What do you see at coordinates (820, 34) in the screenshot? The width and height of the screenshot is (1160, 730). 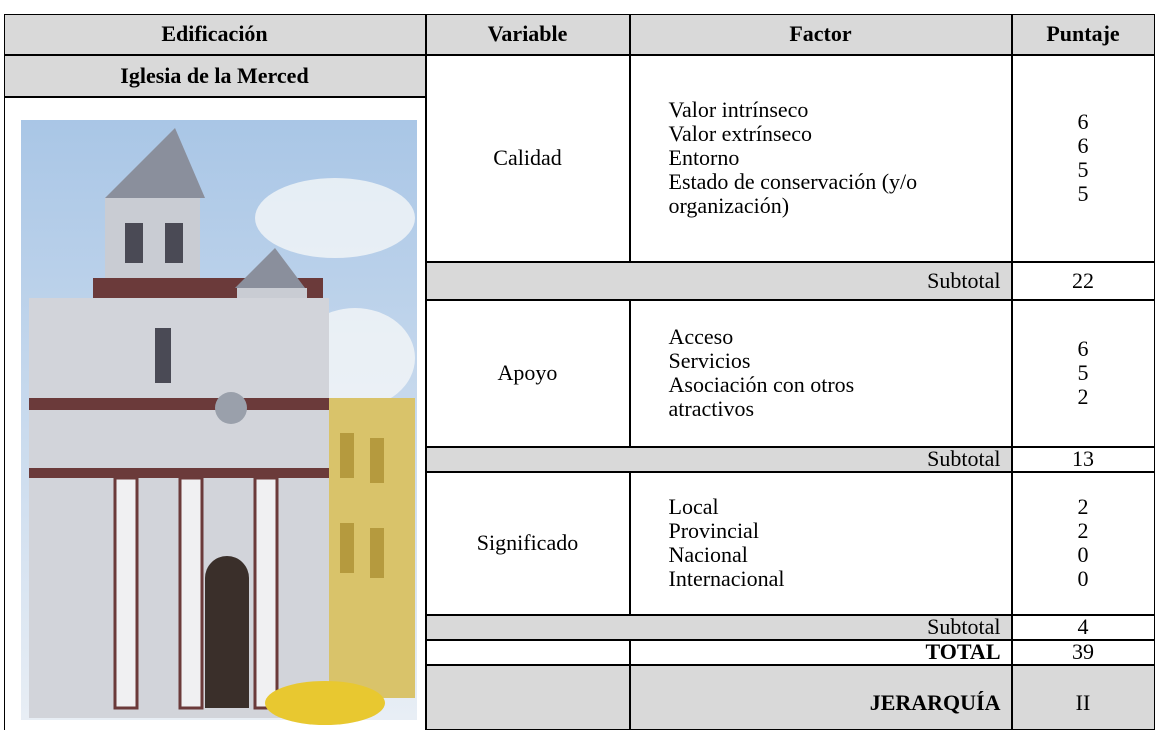 I see `column-header: Factor` at bounding box center [820, 34].